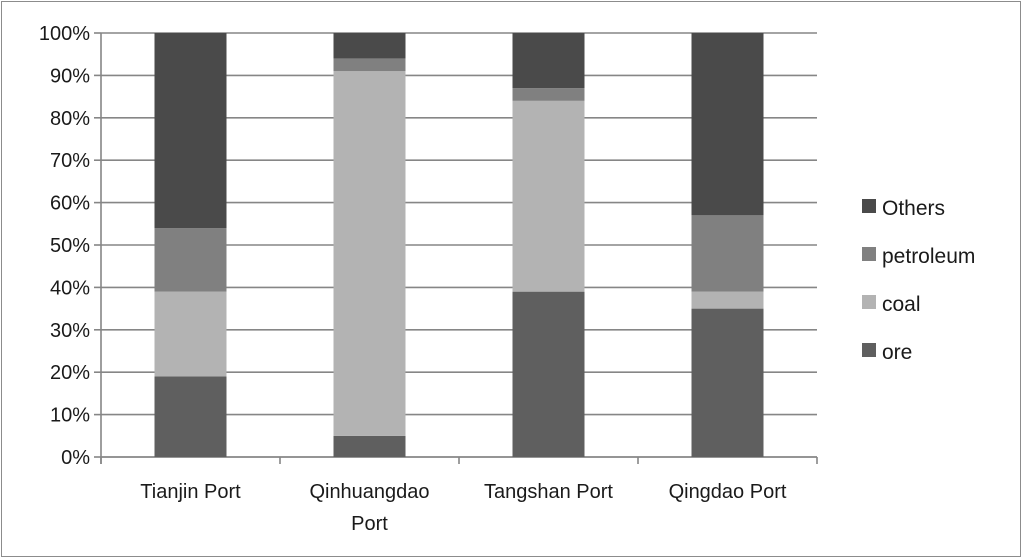 The width and height of the screenshot is (1024, 560). Describe the element at coordinates (728, 492) in the screenshot. I see `x-tick-label: Qingdao Port` at that location.